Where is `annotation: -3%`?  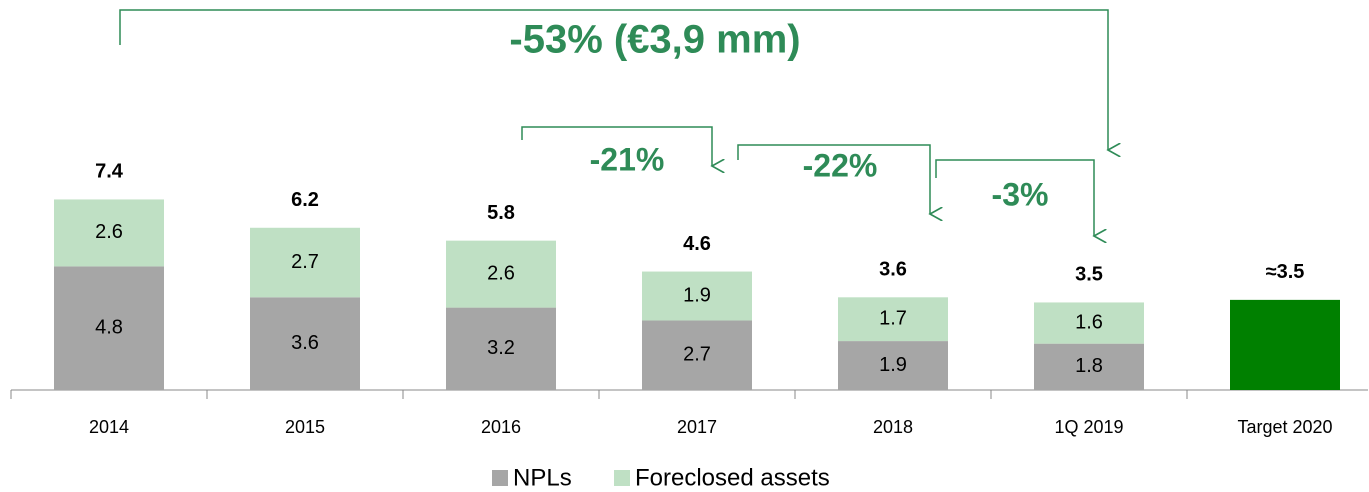 annotation: -3% is located at coordinates (1020, 194).